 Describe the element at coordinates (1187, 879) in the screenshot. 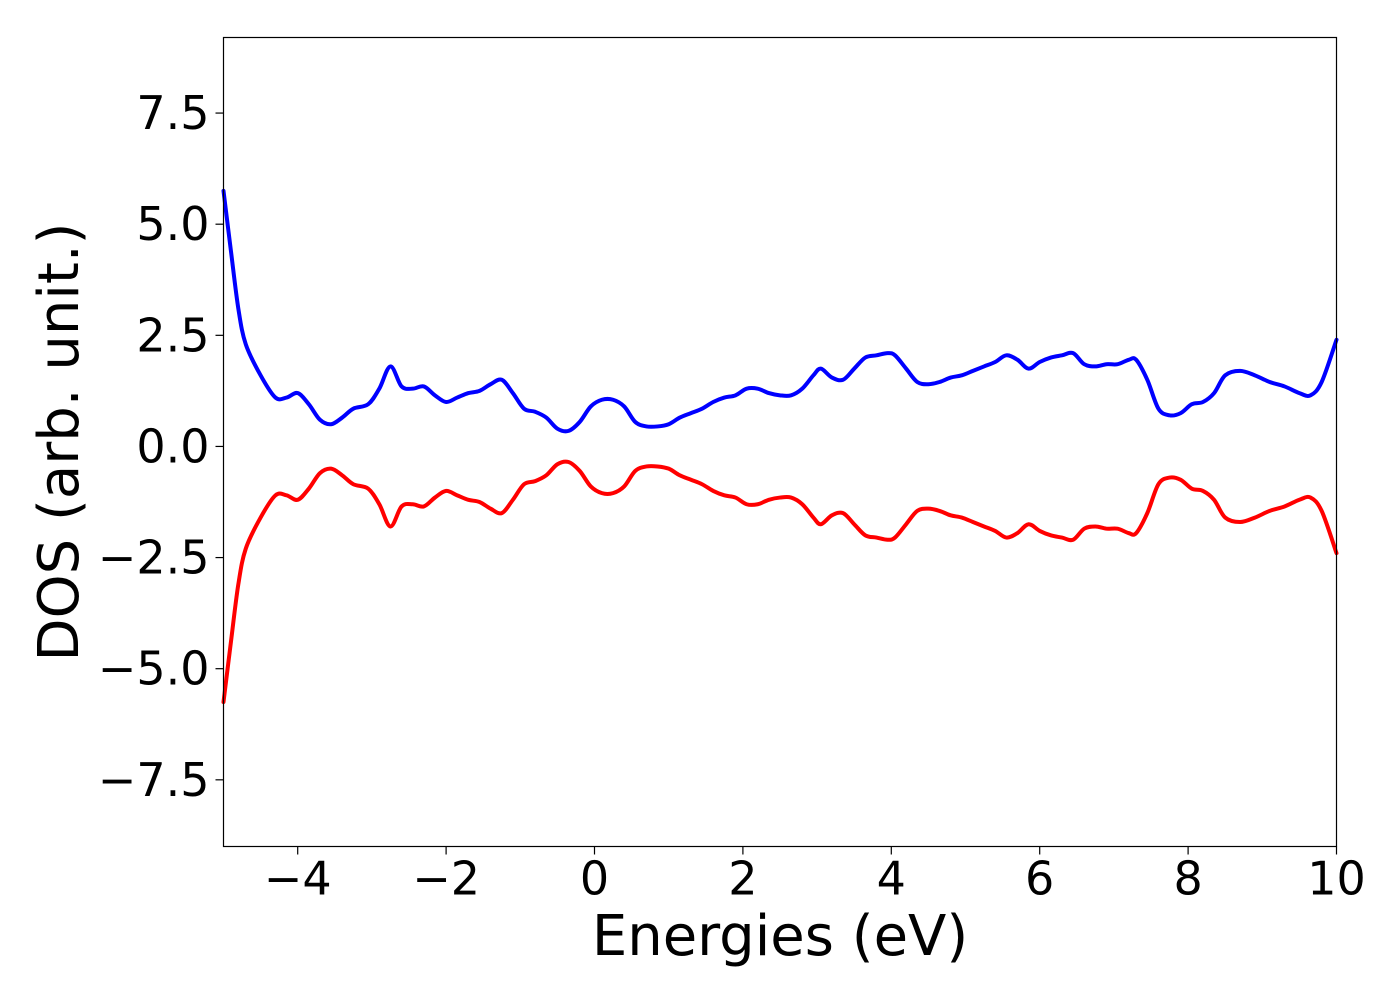

I see `x-tick-label: 8` at that location.